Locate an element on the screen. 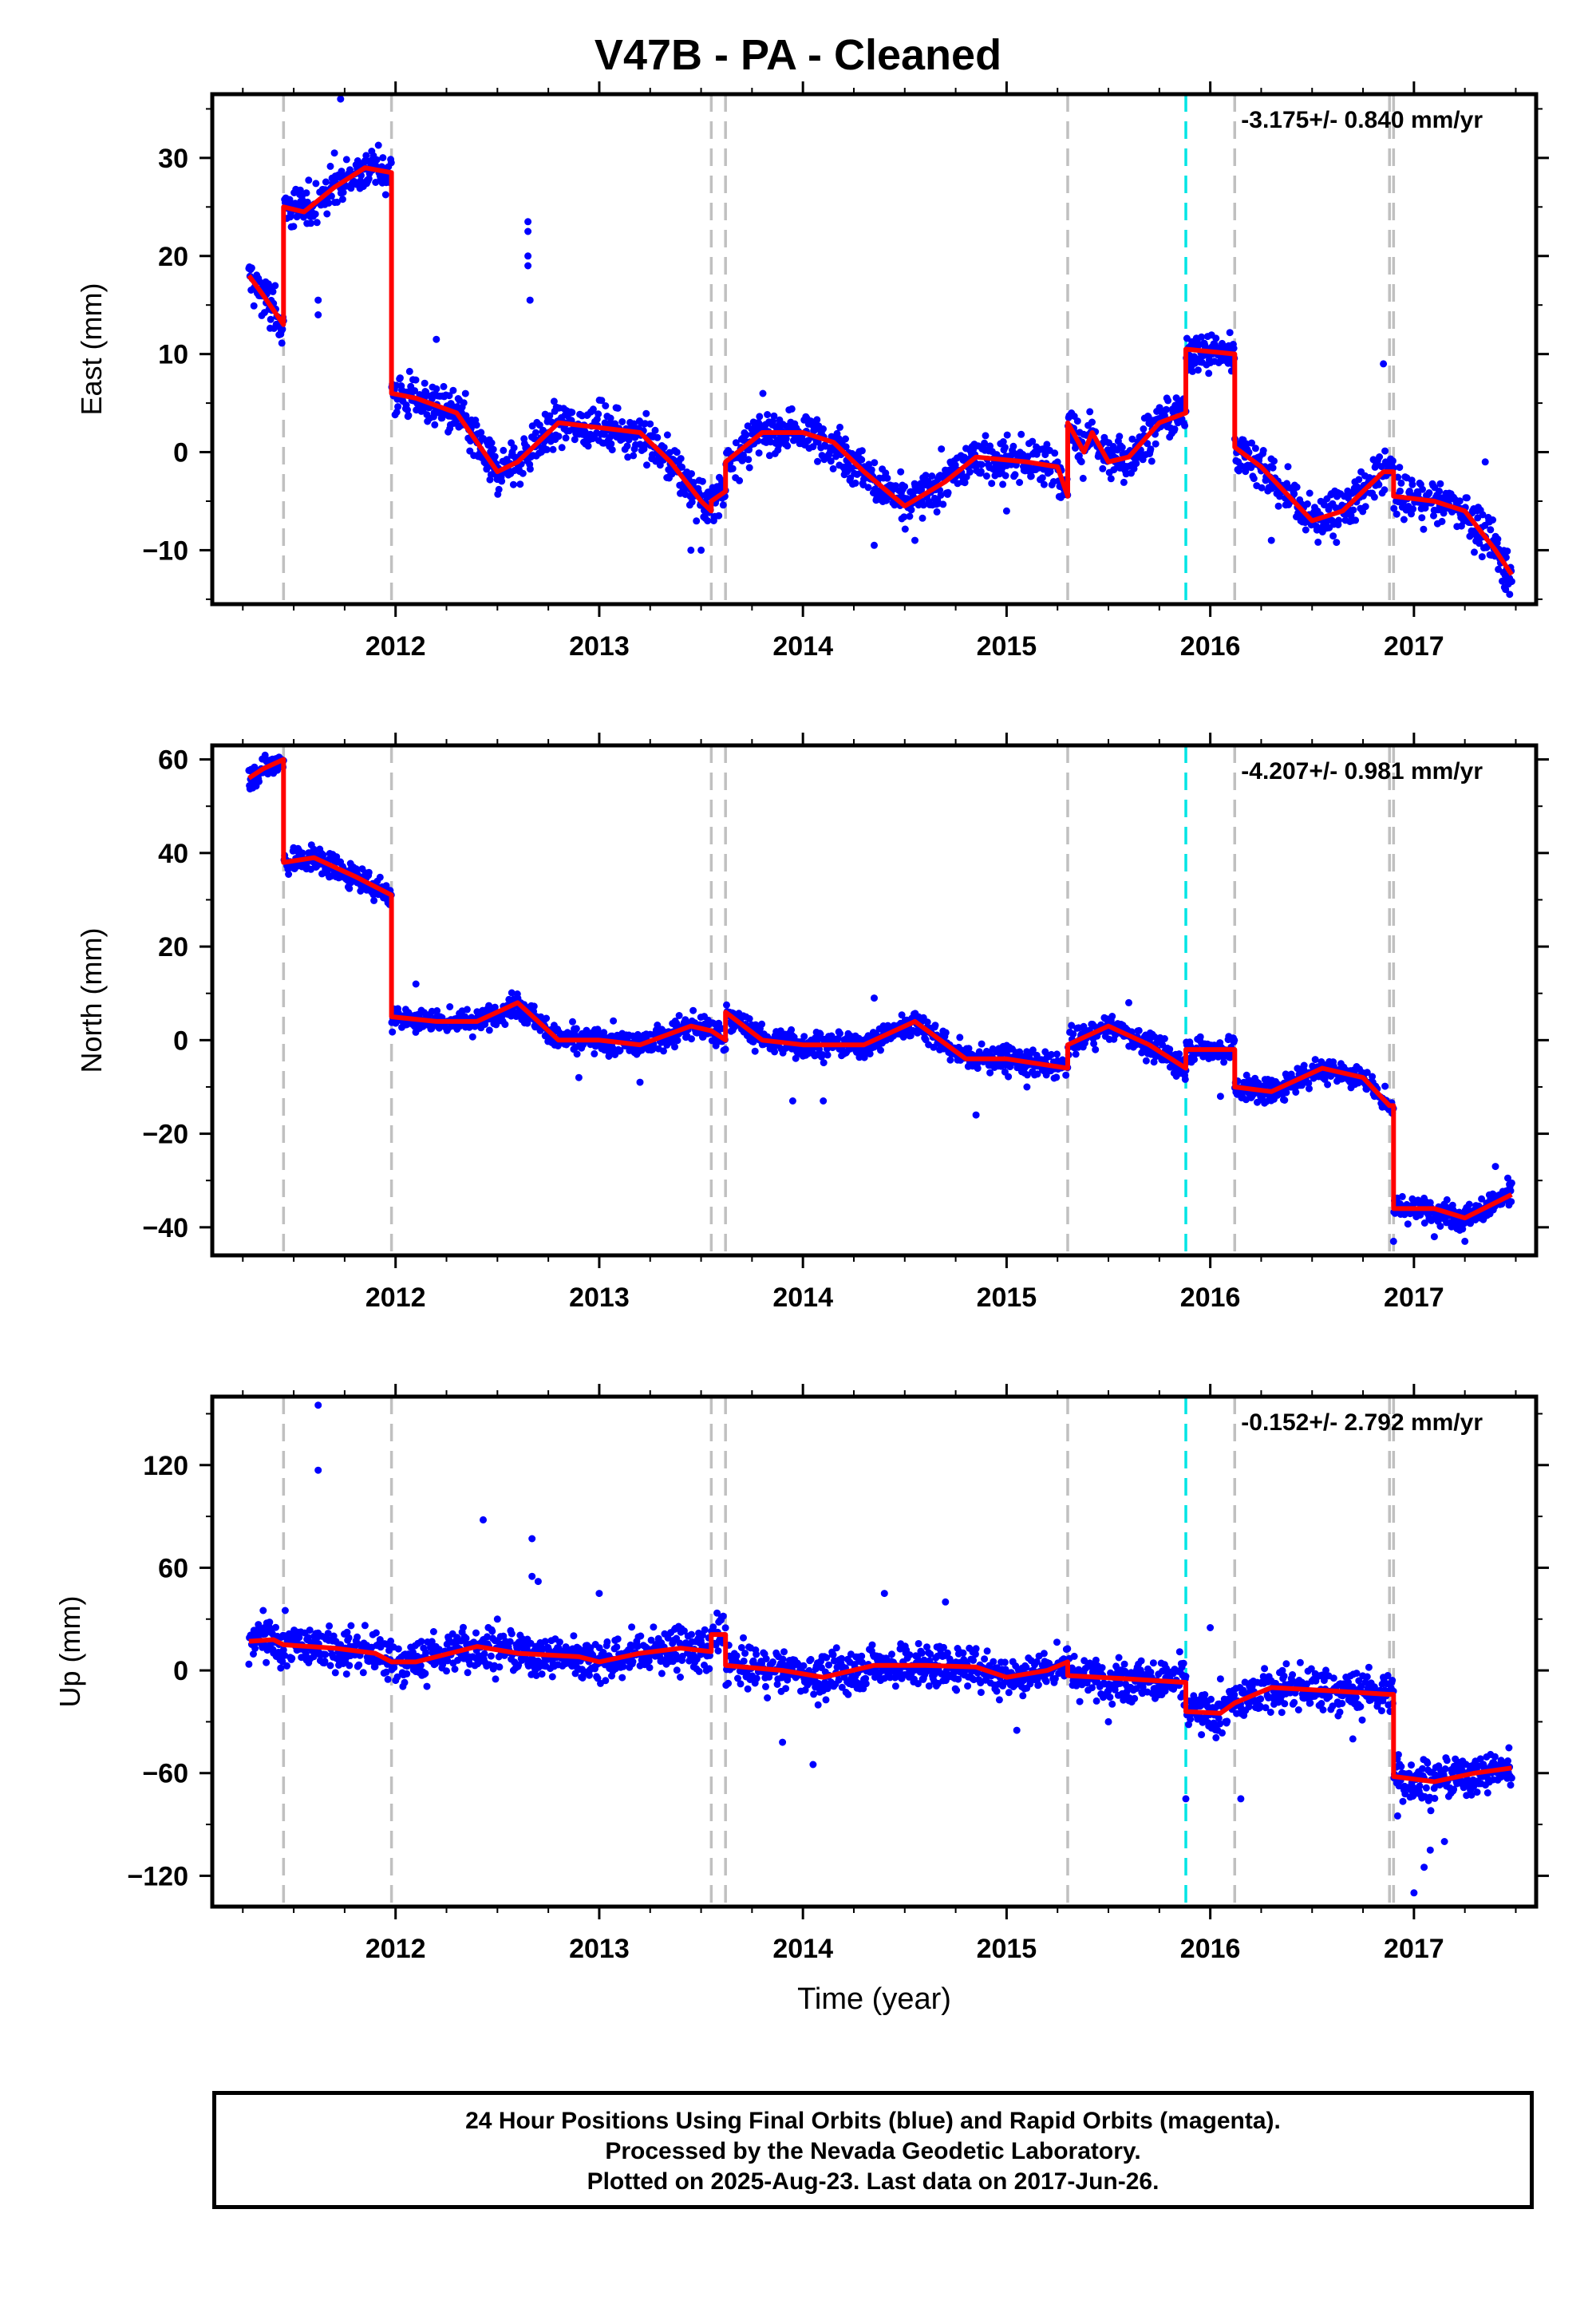  y-tick-label: 10 is located at coordinates (173, 355).